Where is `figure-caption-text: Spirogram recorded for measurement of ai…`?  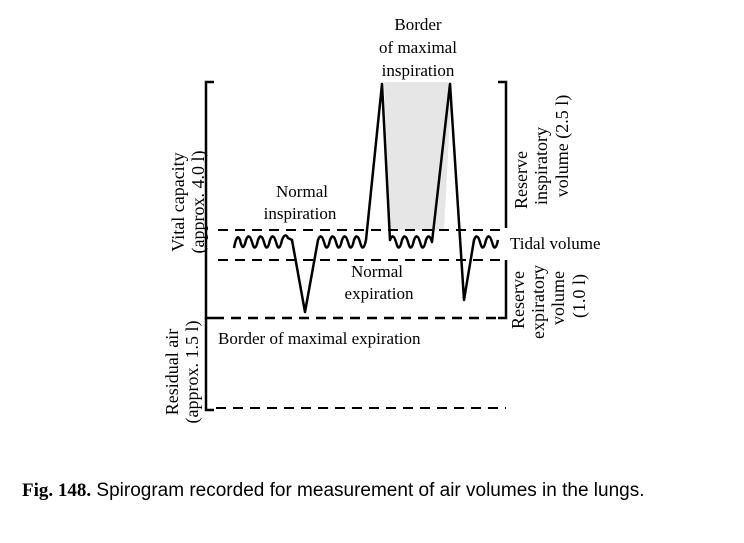
figure-caption-text: Spirogram recorded for measurement of ai… is located at coordinates (367, 490).